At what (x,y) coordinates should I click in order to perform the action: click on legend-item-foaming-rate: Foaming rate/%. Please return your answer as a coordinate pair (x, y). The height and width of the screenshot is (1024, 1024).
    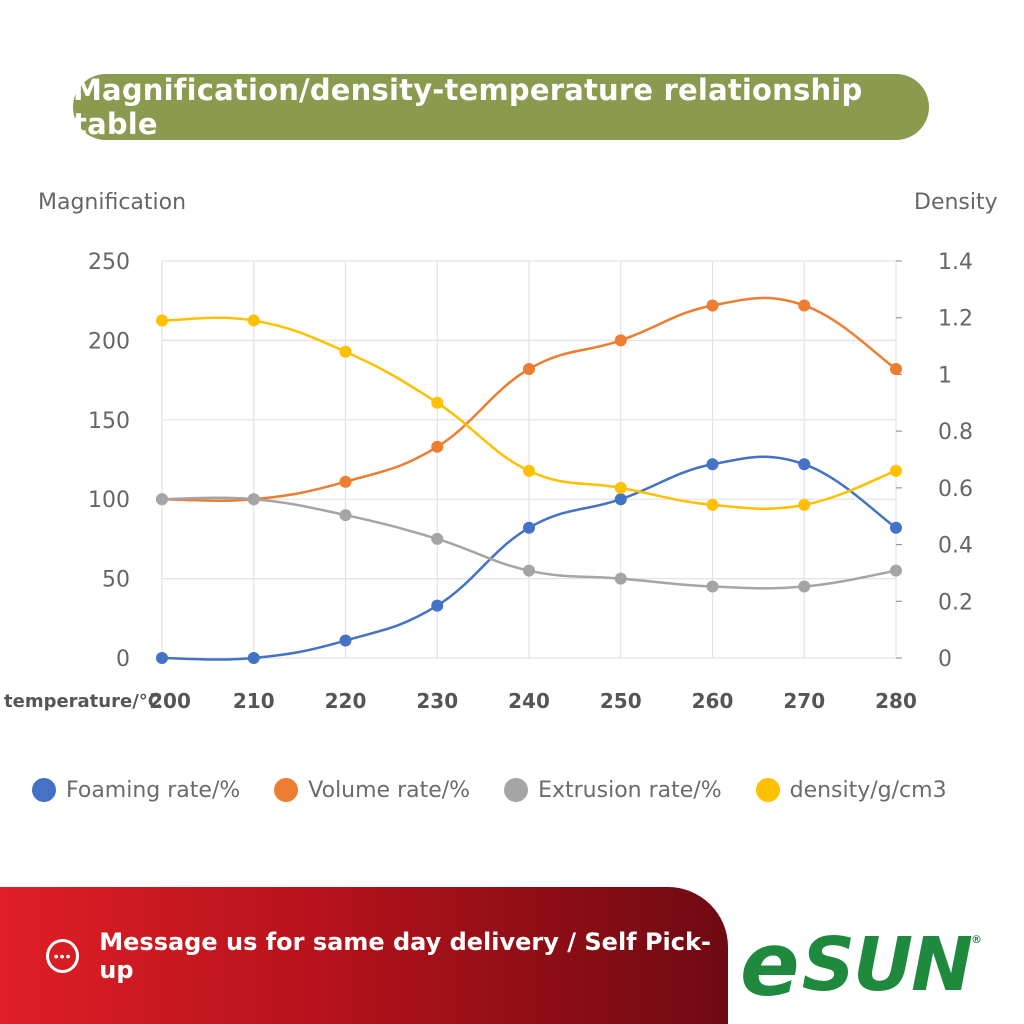
    Looking at the image, I should click on (136, 790).